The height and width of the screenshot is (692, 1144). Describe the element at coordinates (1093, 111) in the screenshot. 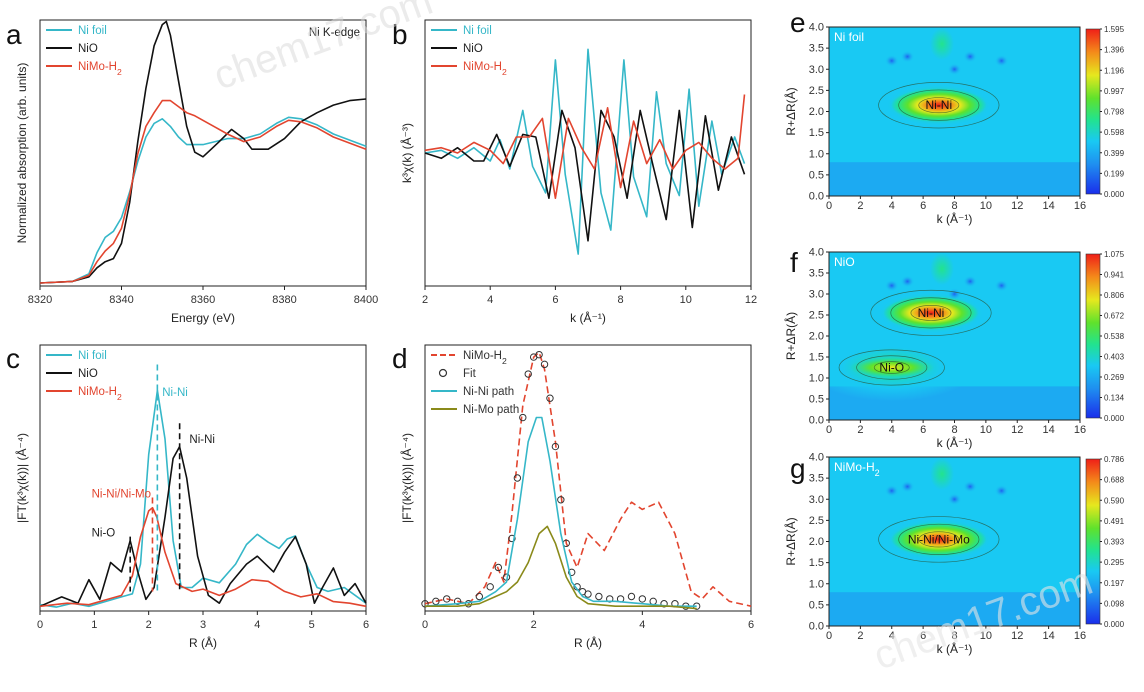

I see `colorbar` at that location.